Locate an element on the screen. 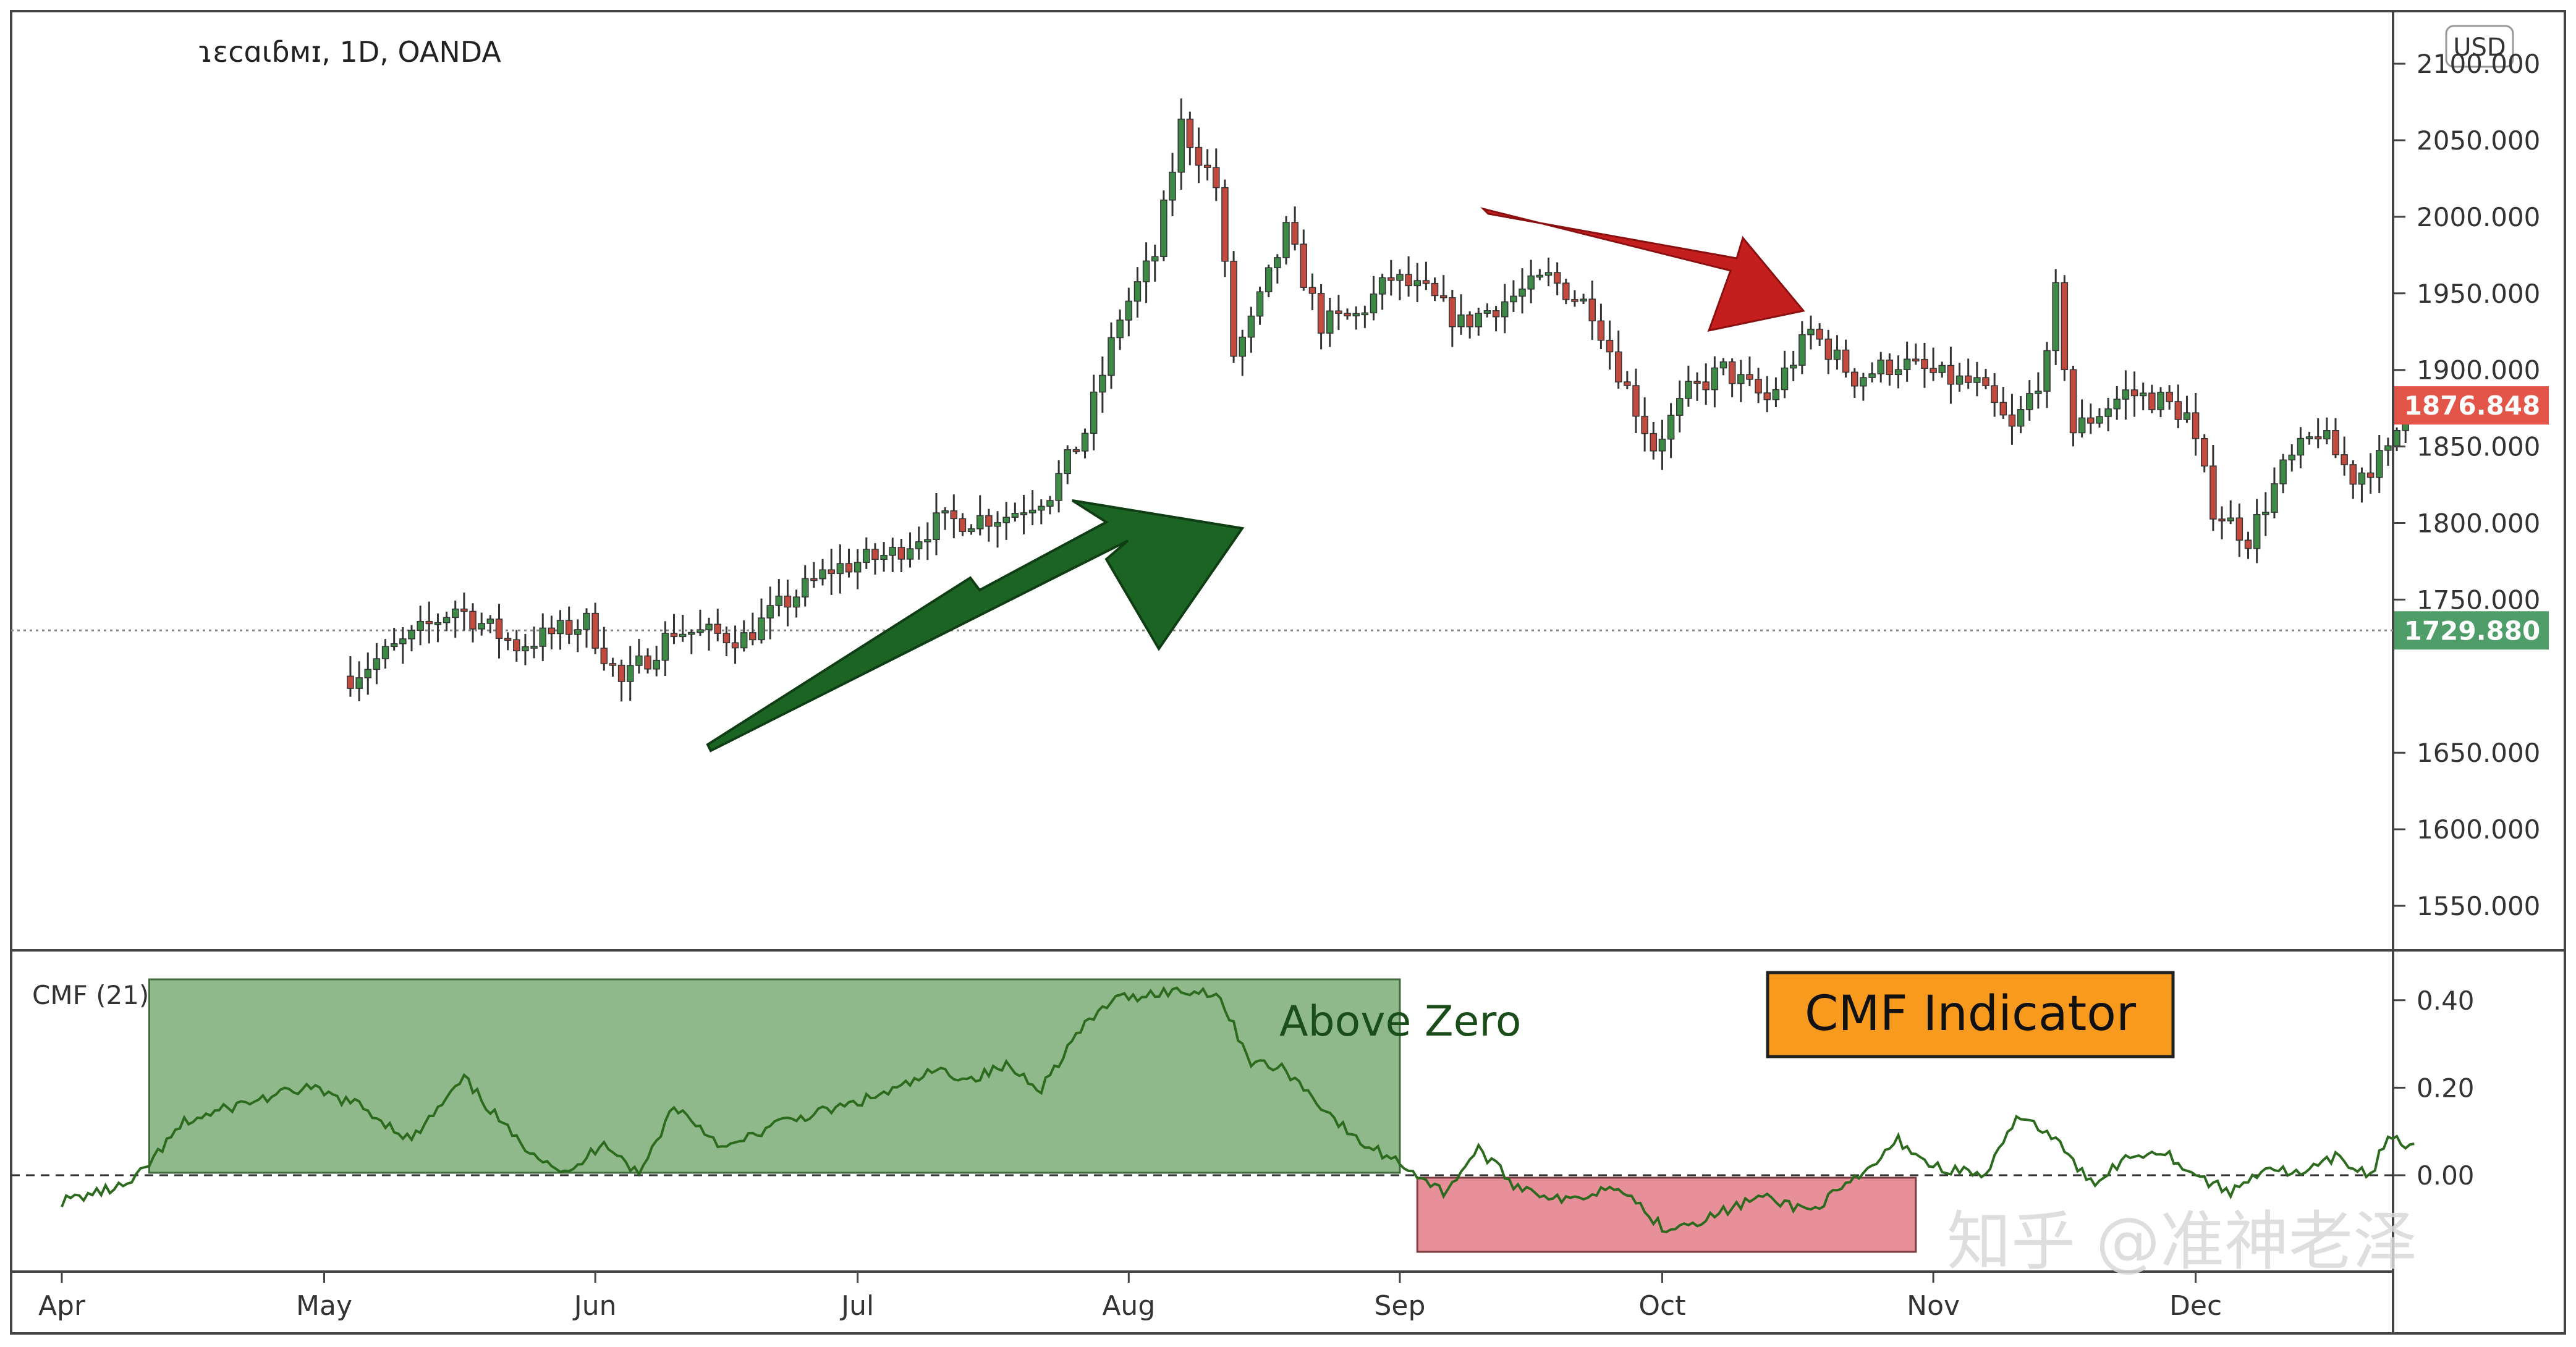  price-tick-label: 1550.000 is located at coordinates (2478, 906).